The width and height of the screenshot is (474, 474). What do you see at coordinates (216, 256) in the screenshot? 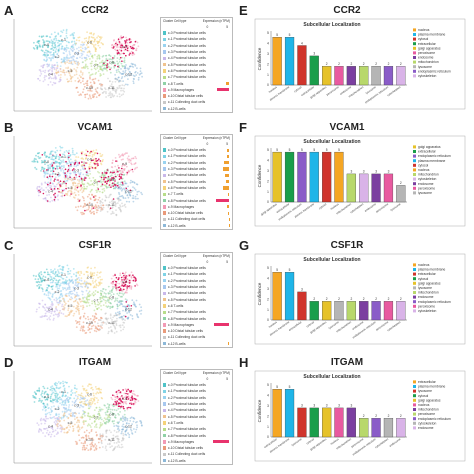
I see `legend-expression-header: Expression (nTPM)` at bounding box center [216, 256].